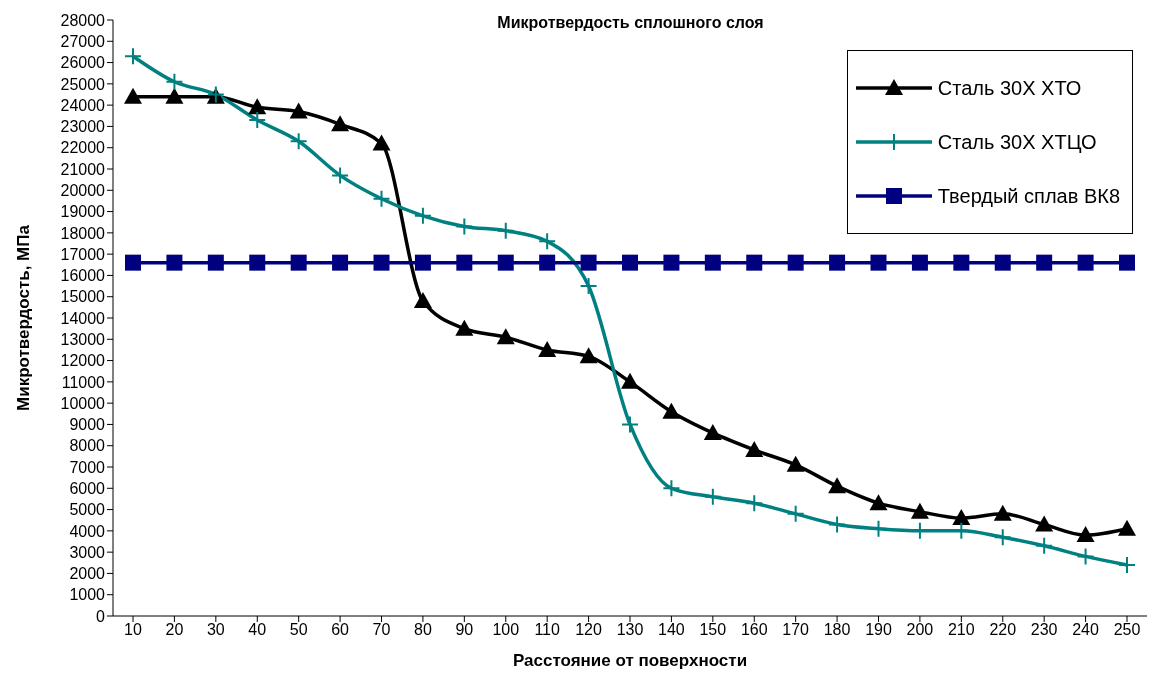  Describe the element at coordinates (1003, 630) in the screenshot. I see `x-tick-label: 220` at that location.